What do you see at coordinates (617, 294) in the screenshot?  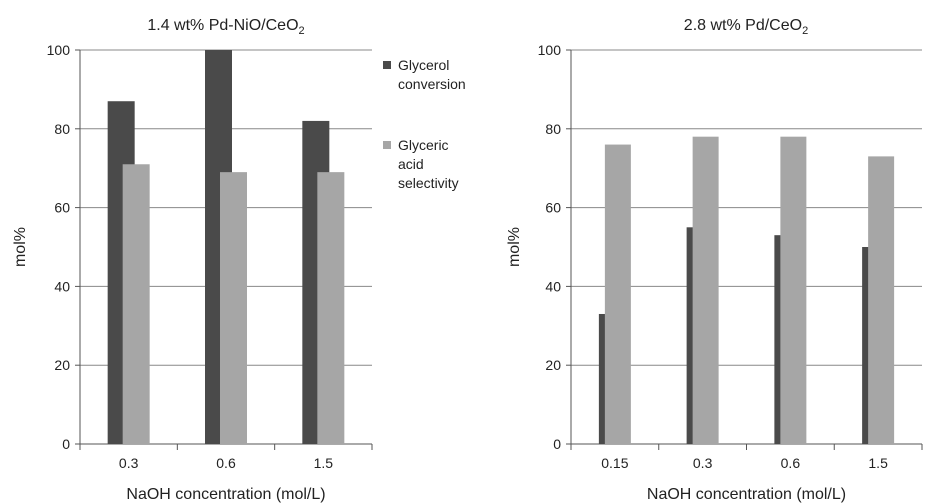 I see `bar-s2-0.15` at bounding box center [617, 294].